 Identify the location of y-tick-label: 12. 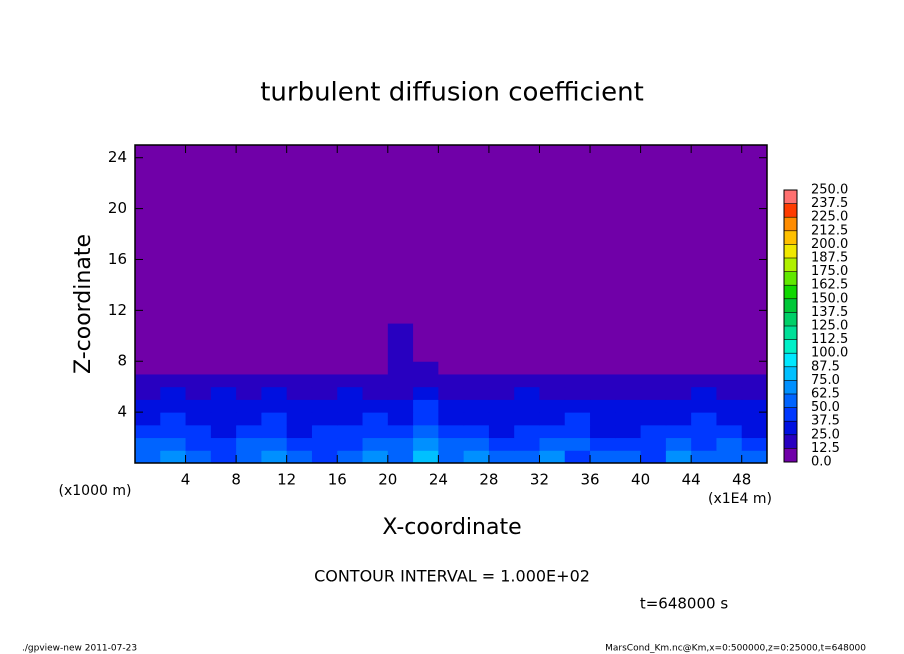
(117, 310).